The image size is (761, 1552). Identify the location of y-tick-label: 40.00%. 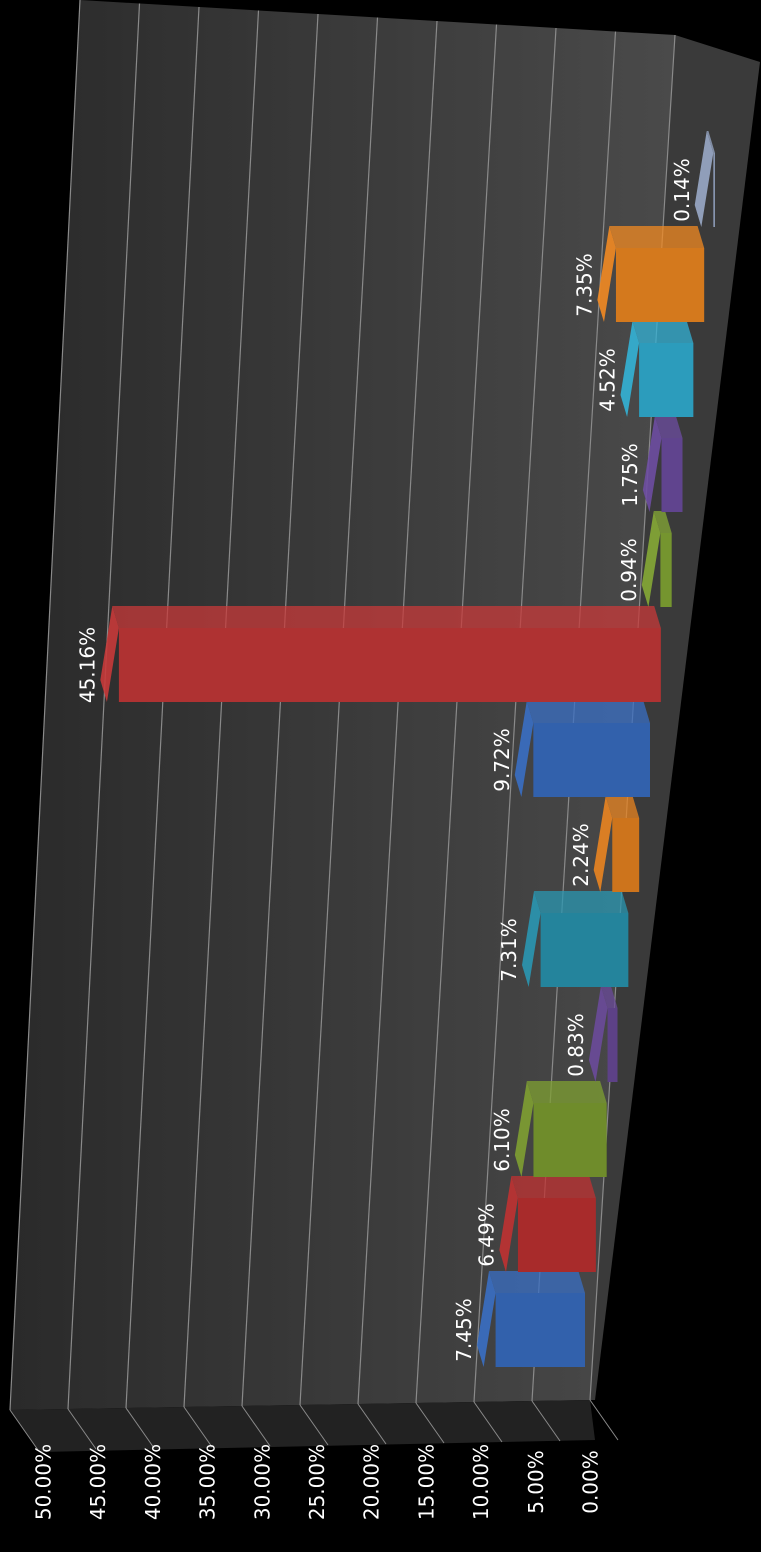
(153, 1482).